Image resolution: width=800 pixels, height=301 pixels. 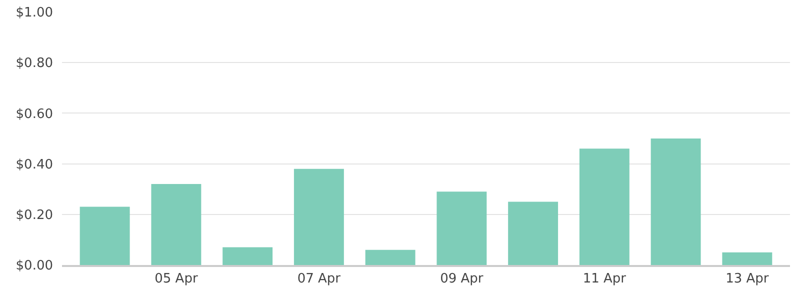 I want to click on x-tick-label: 07 Apr, so click(x=319, y=279).